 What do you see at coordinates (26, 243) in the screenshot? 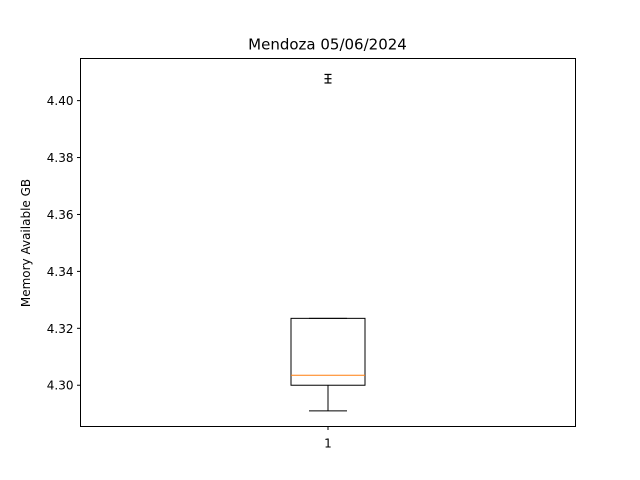
I see `y-axis-label: Memory Available GB` at bounding box center [26, 243].